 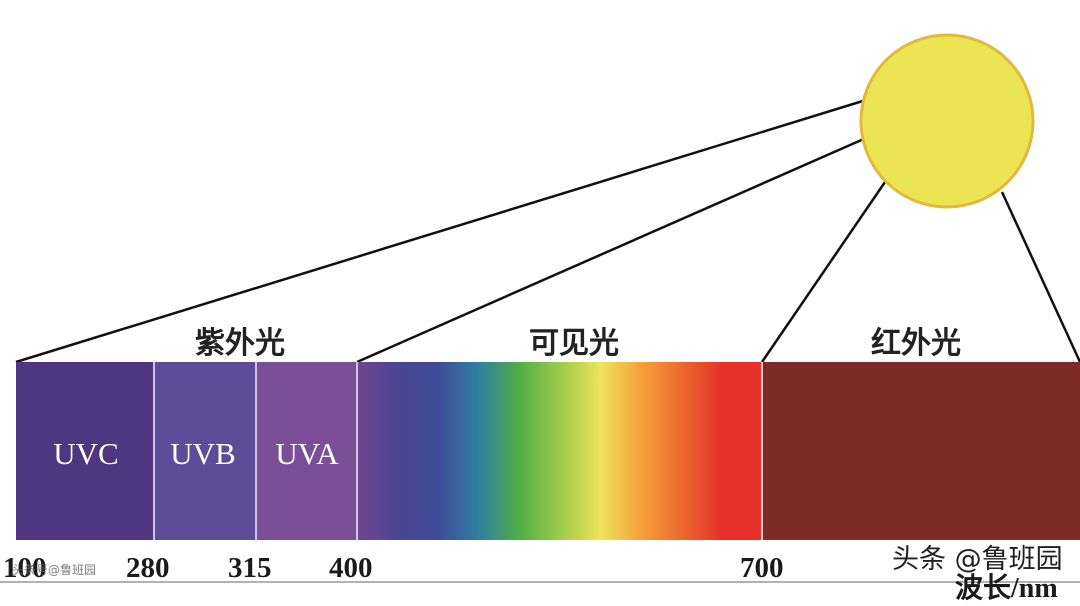 I want to click on band-uva, so click(x=306, y=451).